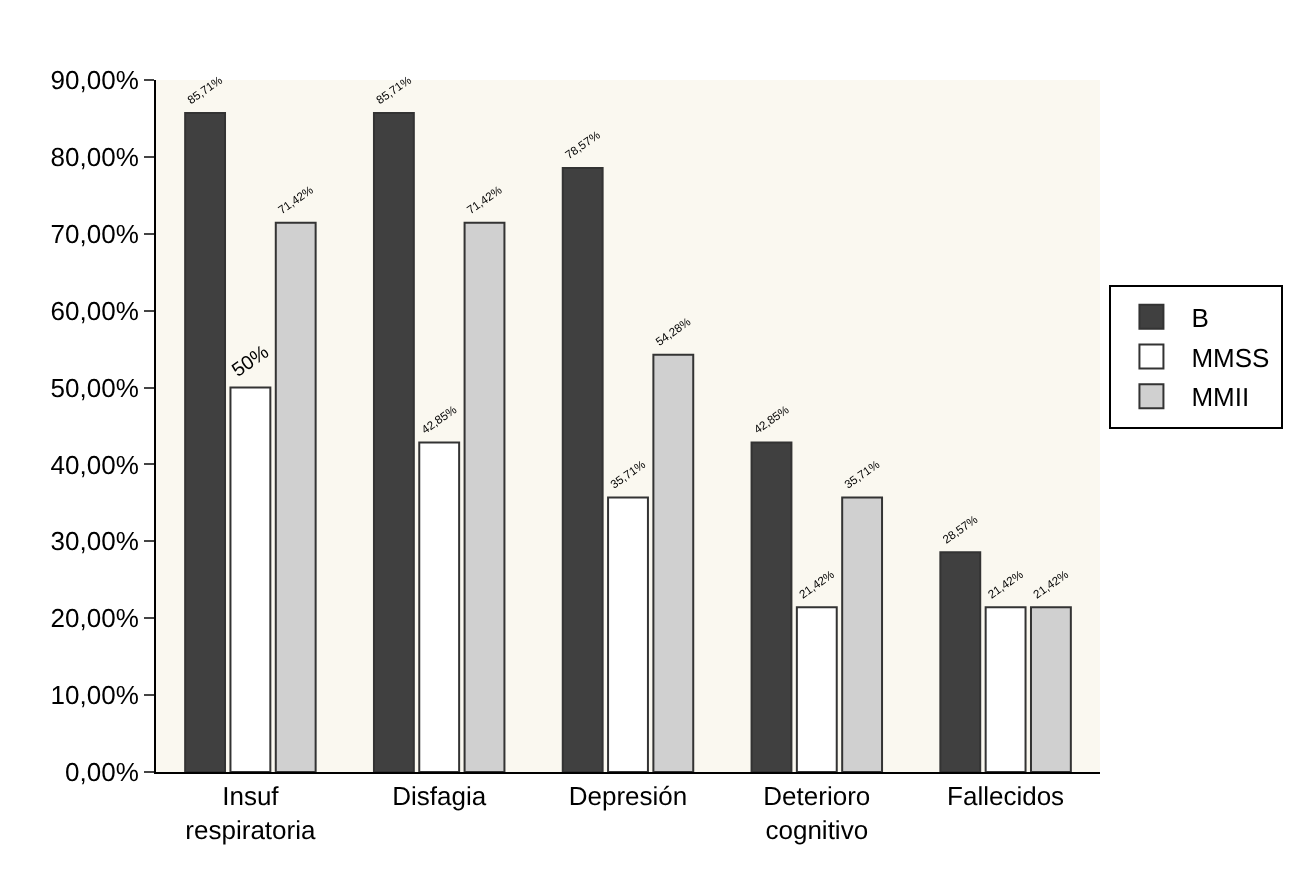 Image resolution: width=1308 pixels, height=892 pixels. What do you see at coordinates (1231, 357) in the screenshot?
I see `legend-label: MMSS` at bounding box center [1231, 357].